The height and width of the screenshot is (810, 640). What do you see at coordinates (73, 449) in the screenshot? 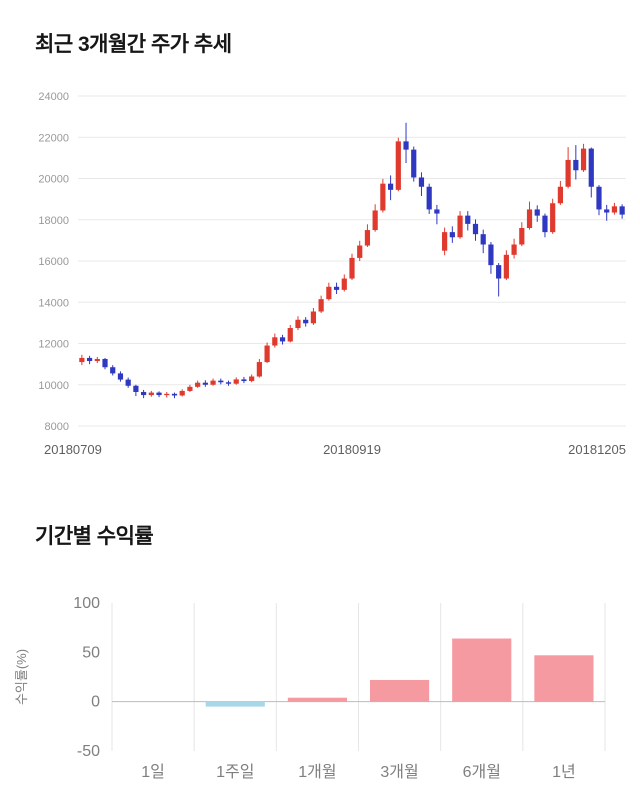
I see `x-axis-date-label: 20180709` at bounding box center [73, 449].